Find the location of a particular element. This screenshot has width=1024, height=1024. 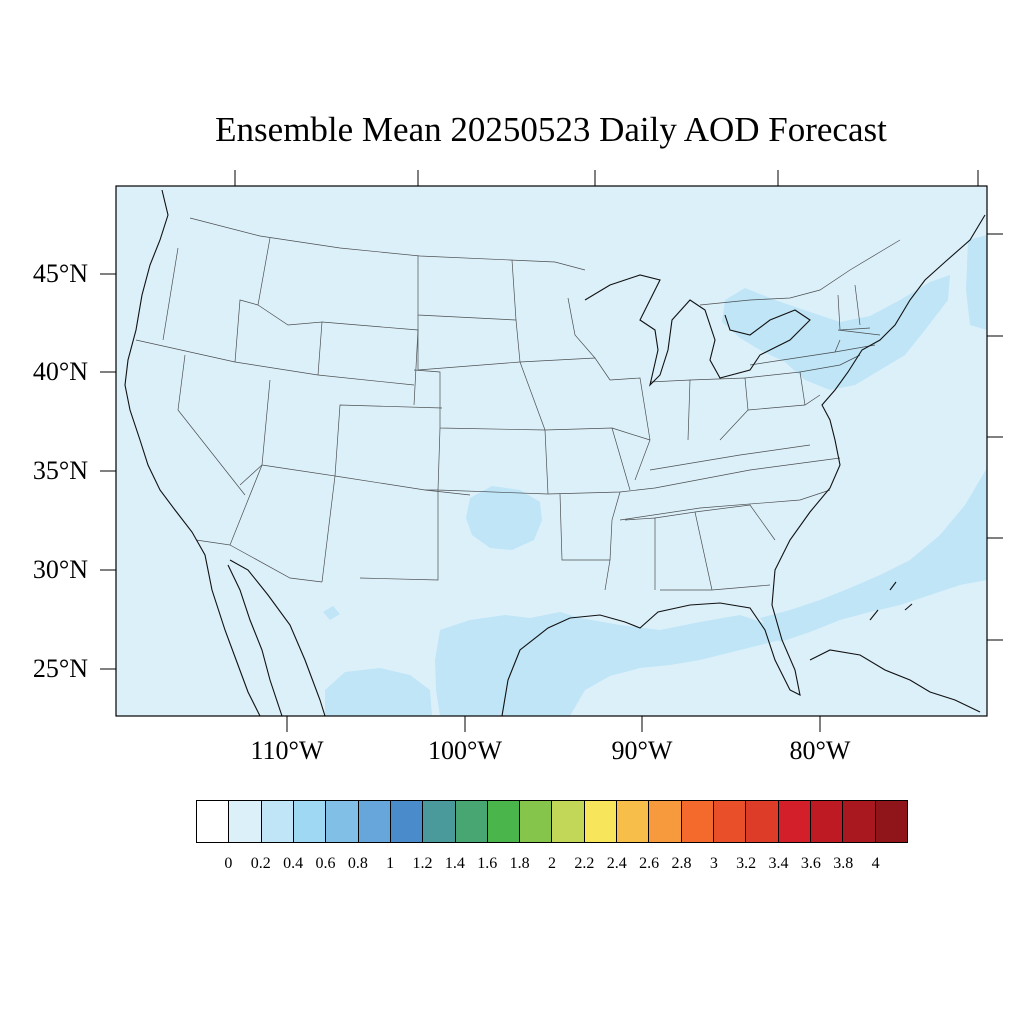

lon-label-110w: 110°W is located at coordinates (287, 750).